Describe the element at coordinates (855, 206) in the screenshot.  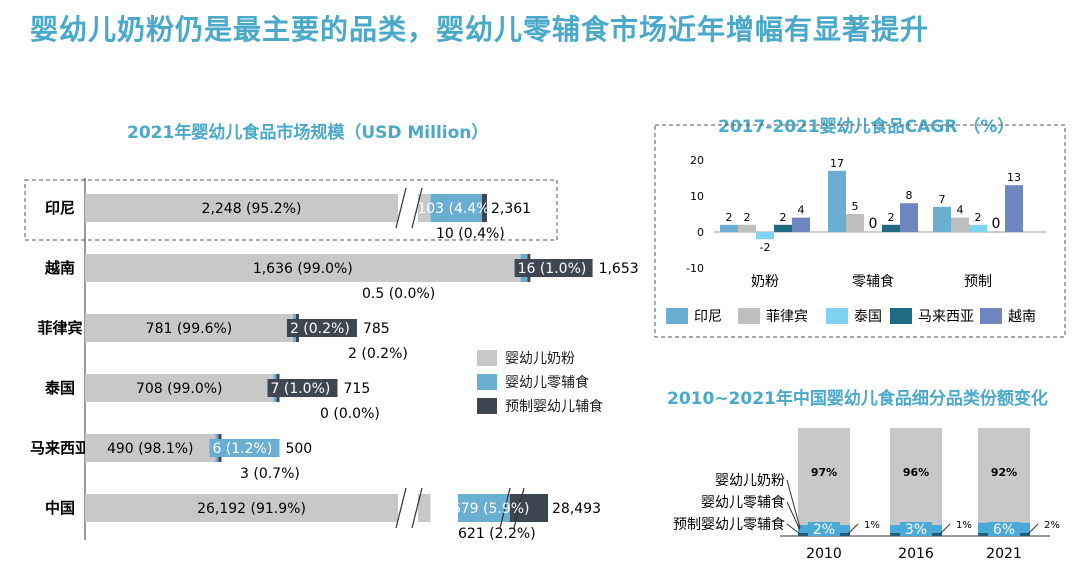
I see `cagr-value-label: 5` at that location.